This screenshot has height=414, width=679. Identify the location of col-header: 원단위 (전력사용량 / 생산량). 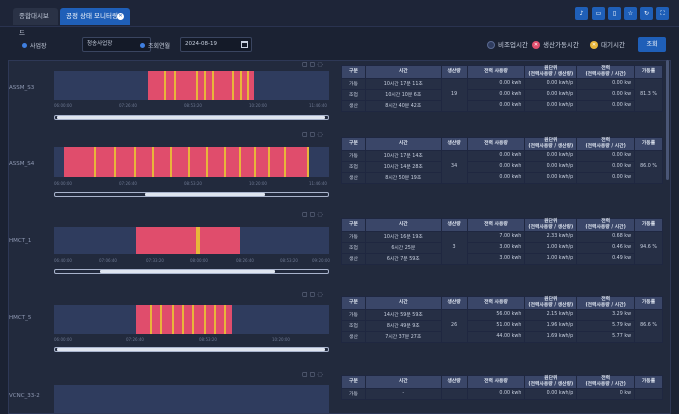
(551, 303).